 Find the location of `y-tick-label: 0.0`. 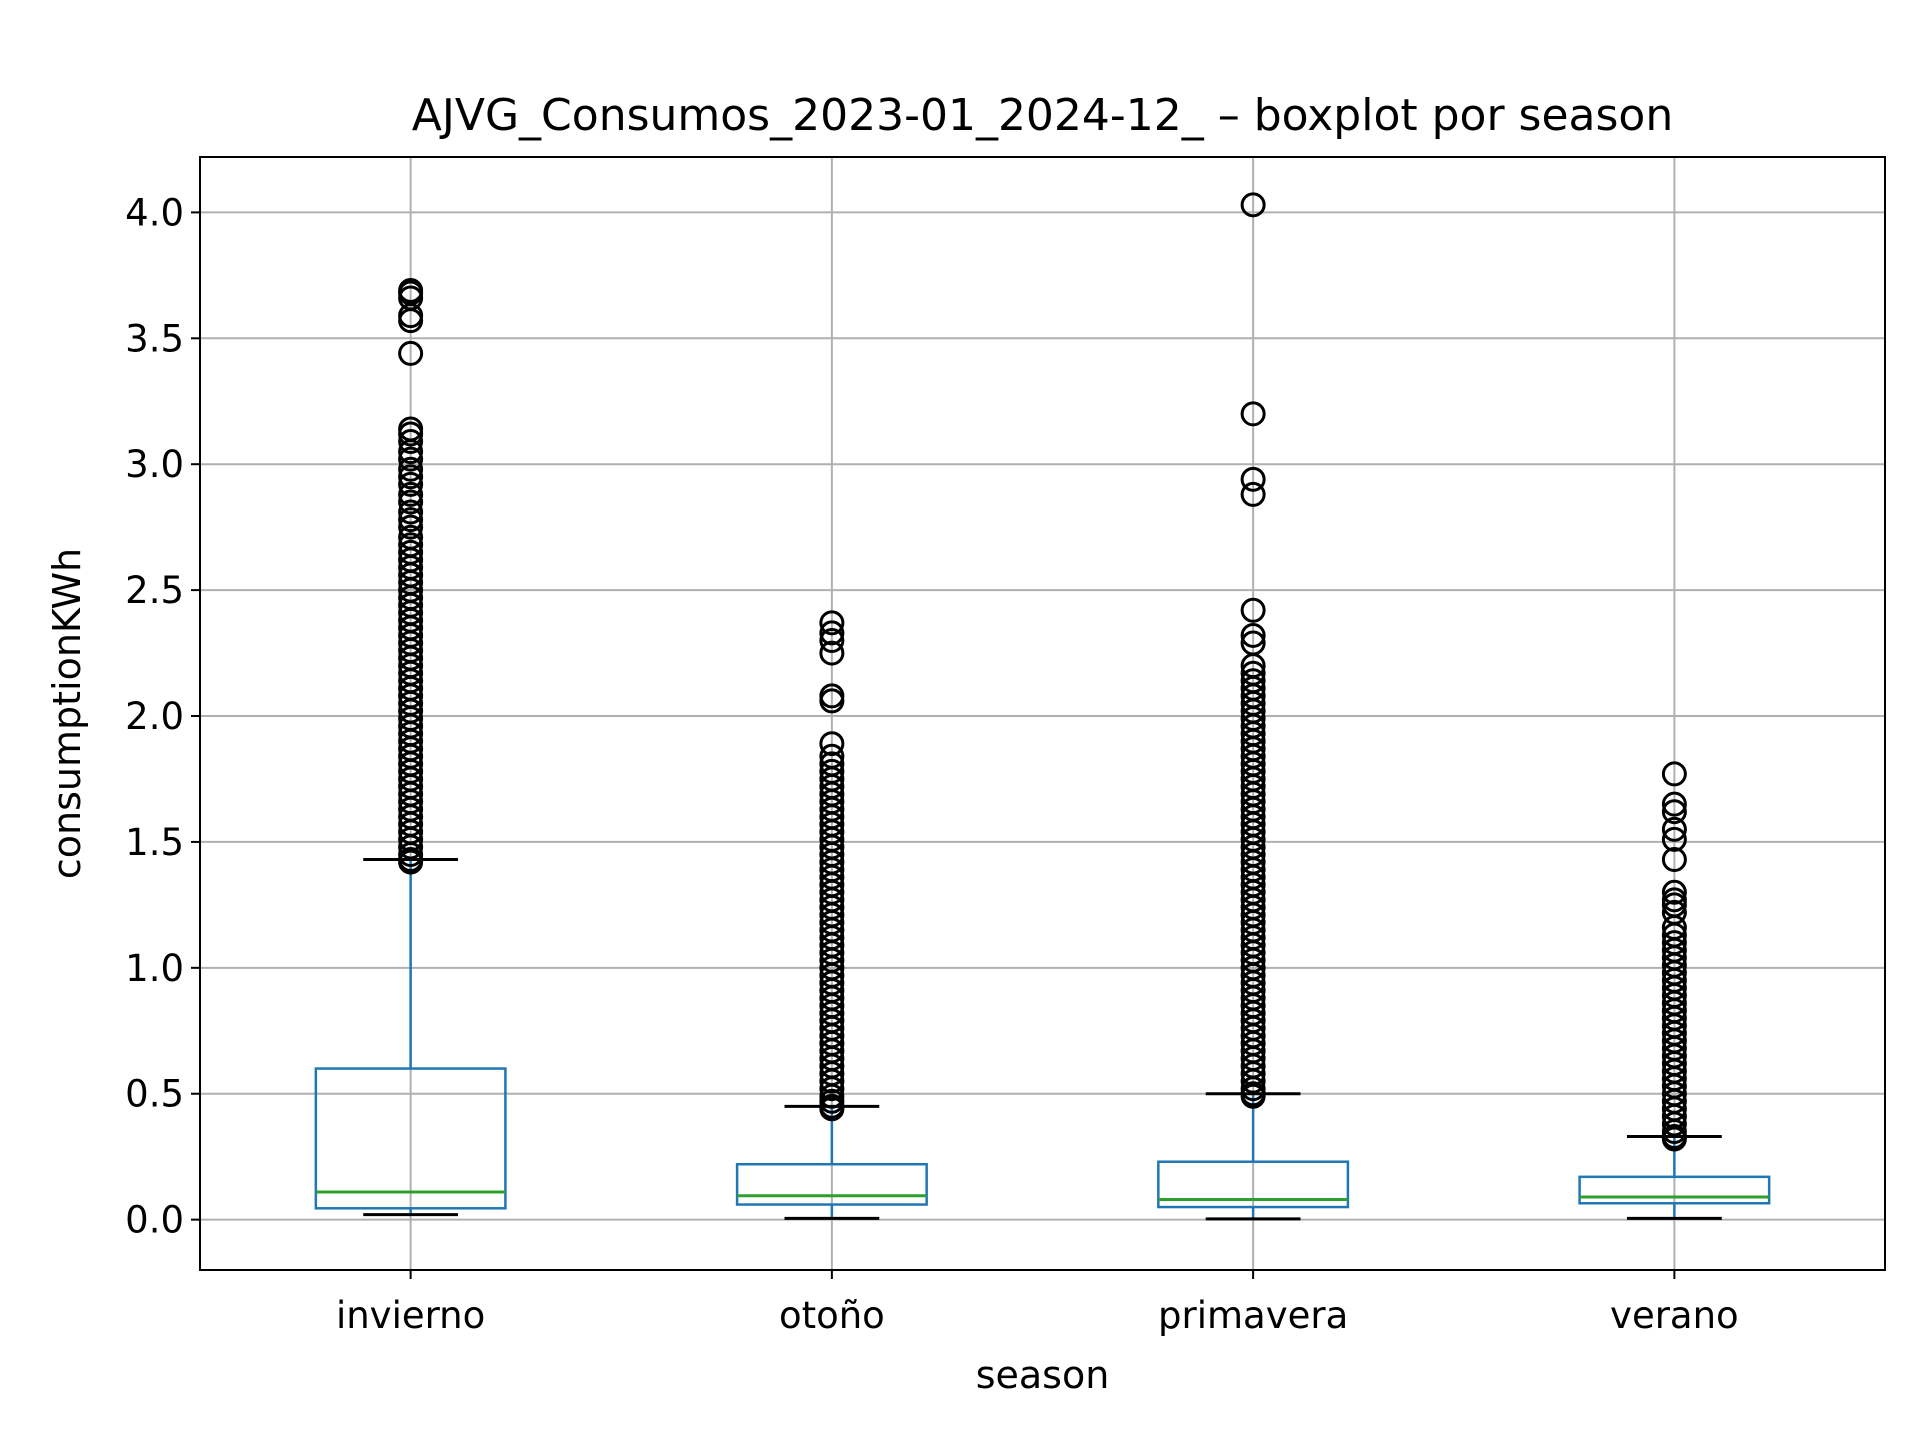

y-tick-label: 0.0 is located at coordinates (154, 1220).